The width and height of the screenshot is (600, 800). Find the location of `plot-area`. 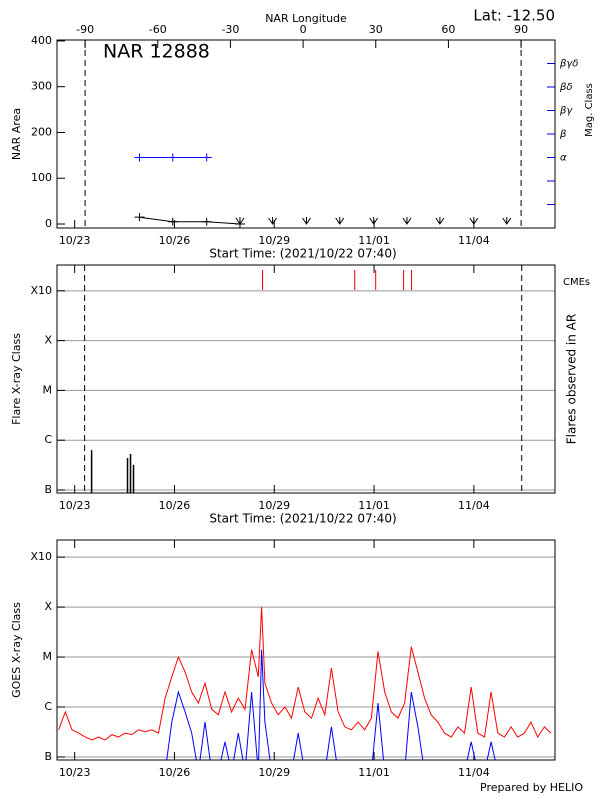

plot-area is located at coordinates (190, 191).